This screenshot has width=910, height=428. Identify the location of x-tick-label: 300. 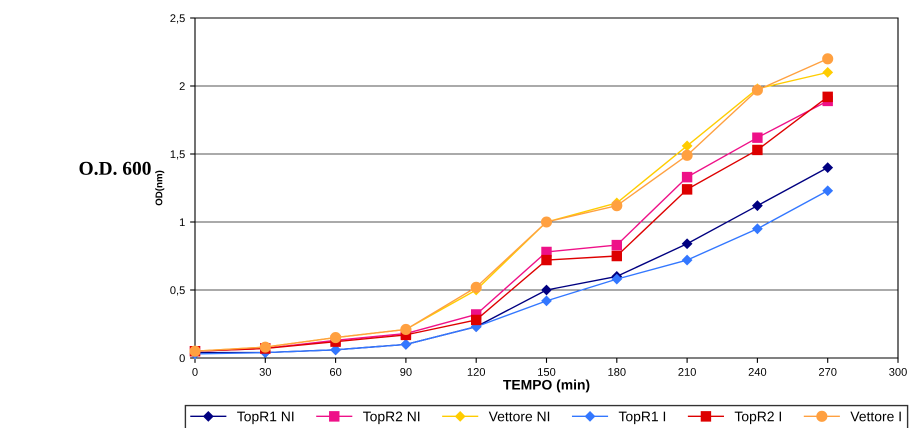
(898, 372).